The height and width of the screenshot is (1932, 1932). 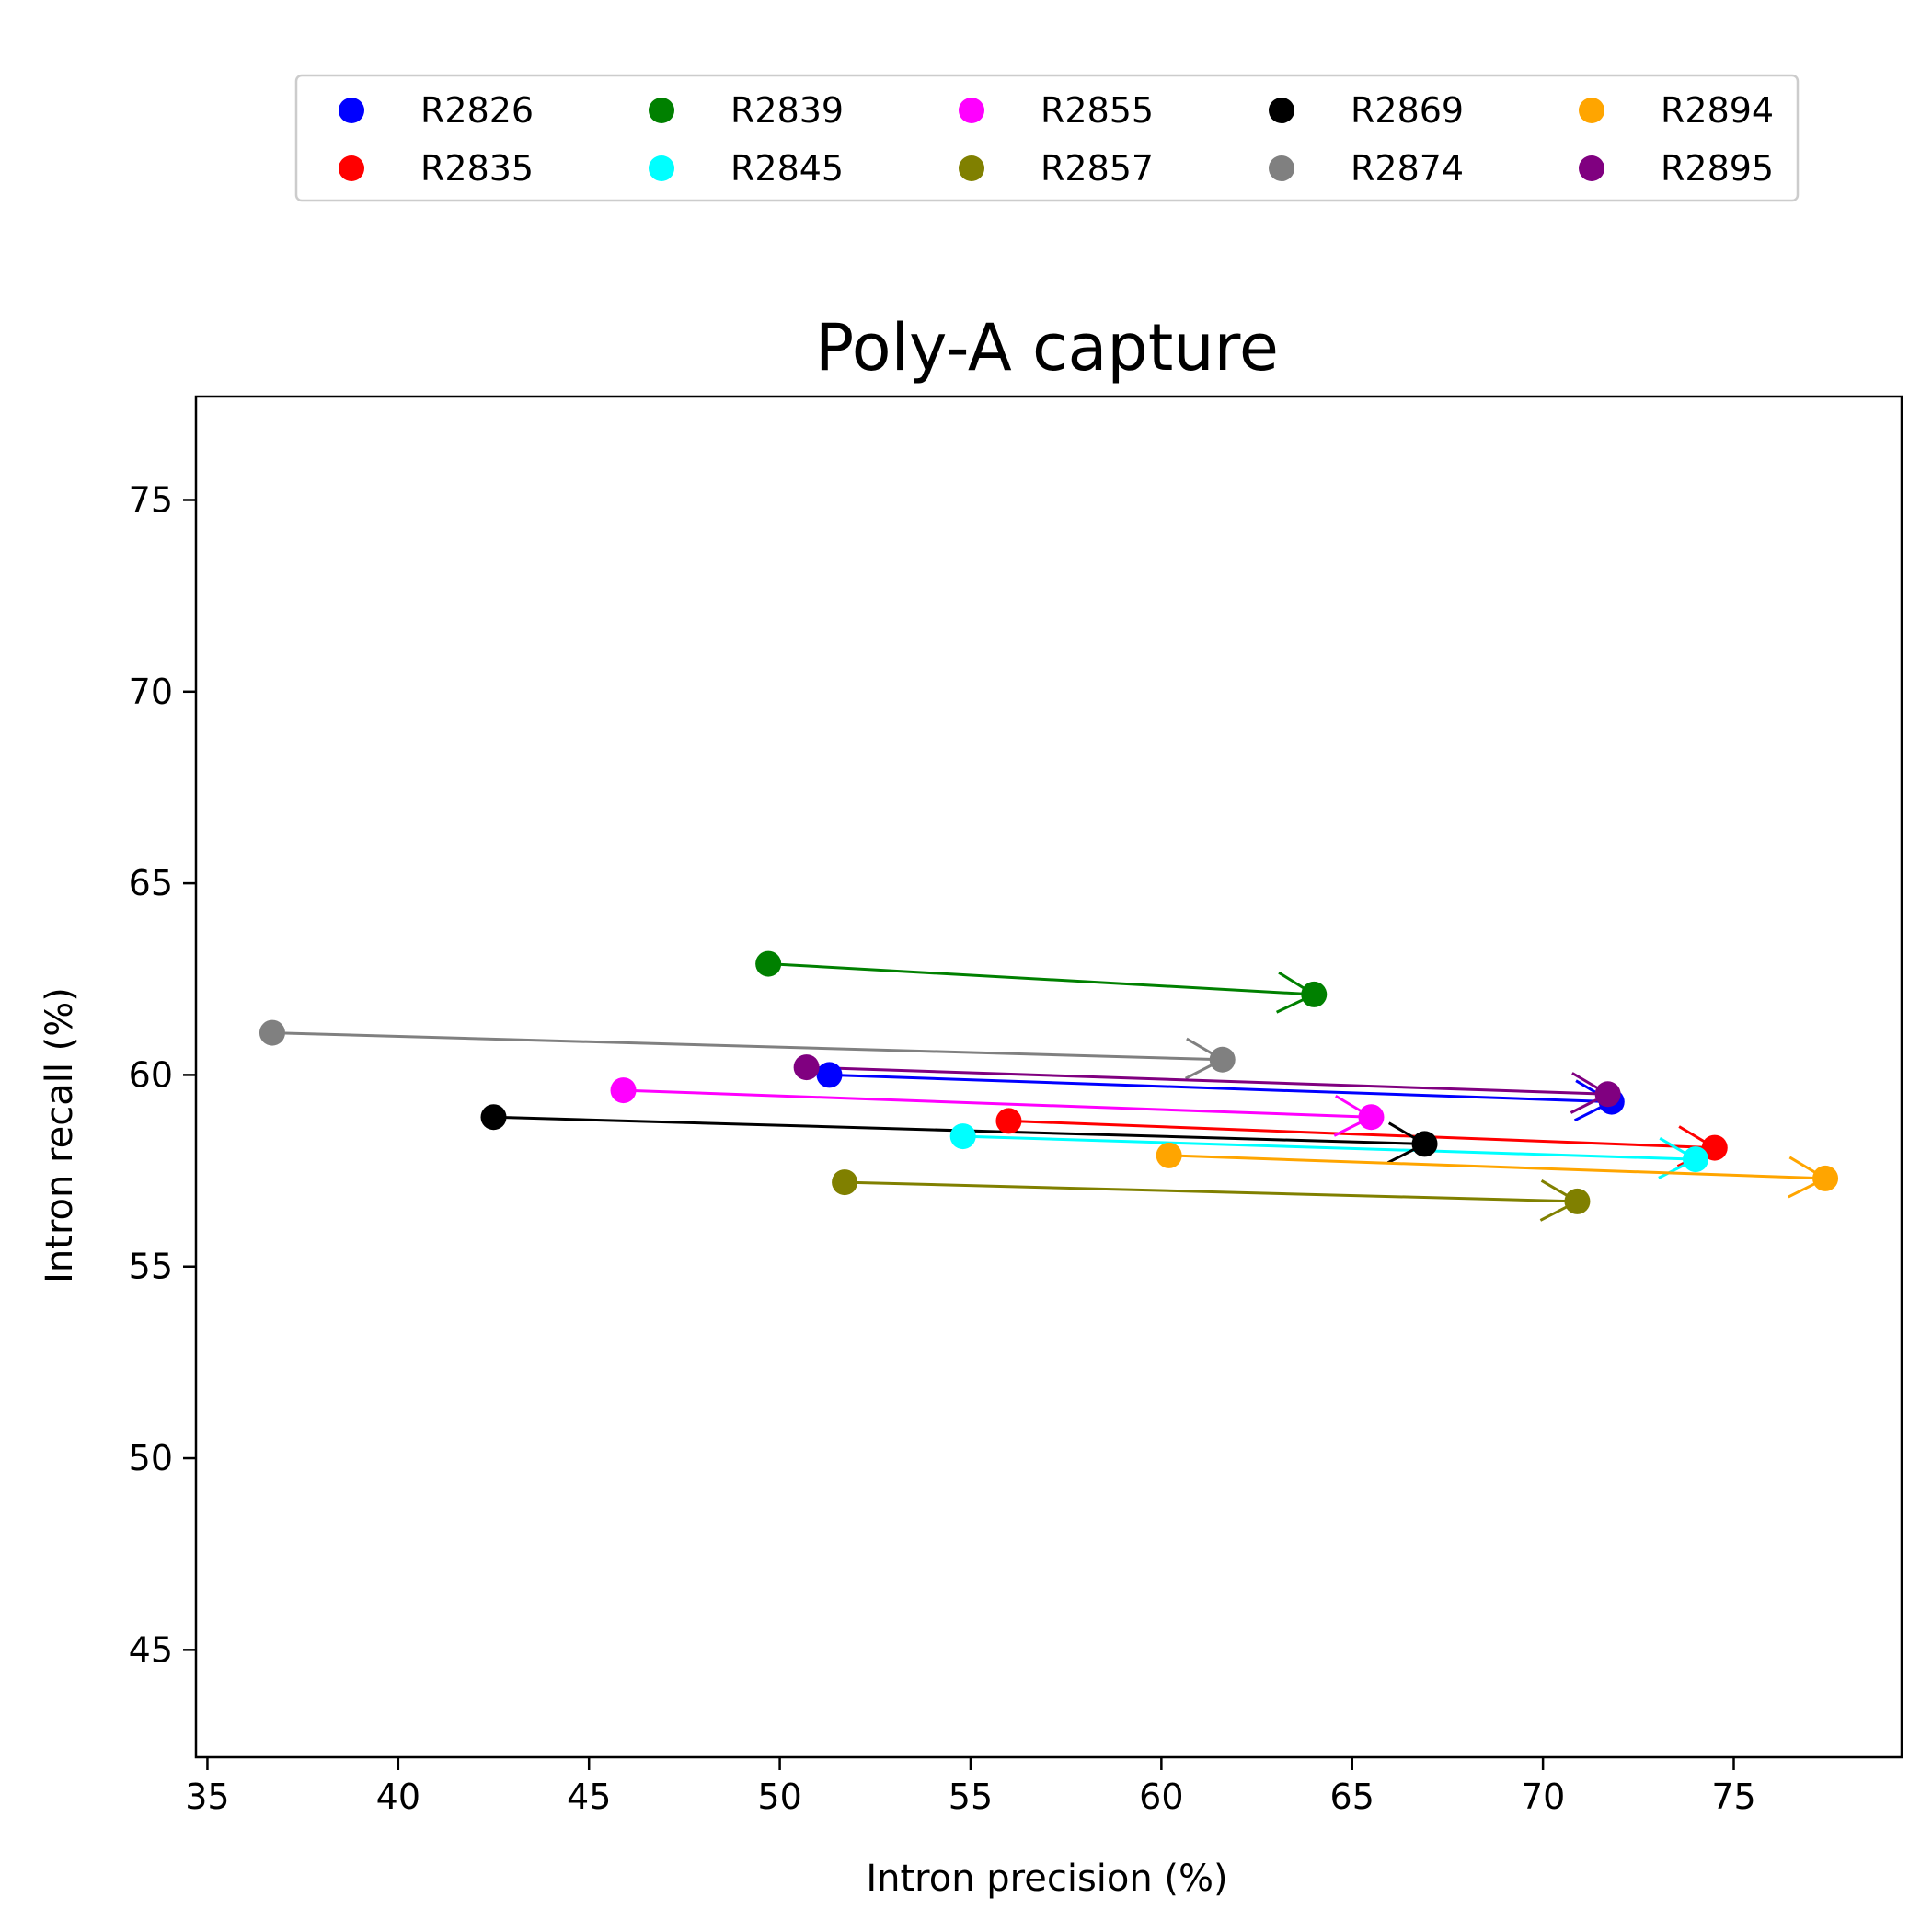 I want to click on point-end-R2845, so click(x=1696, y=1159).